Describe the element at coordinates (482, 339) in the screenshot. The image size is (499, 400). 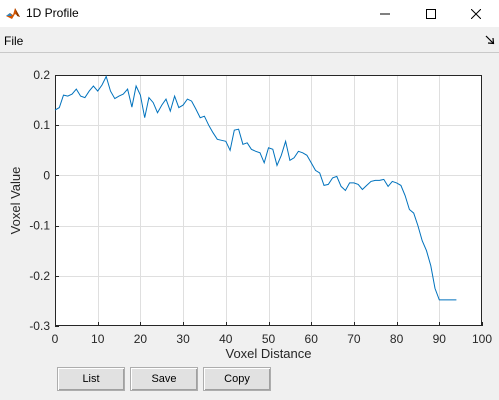
I see `x-tick-label: 100` at that location.